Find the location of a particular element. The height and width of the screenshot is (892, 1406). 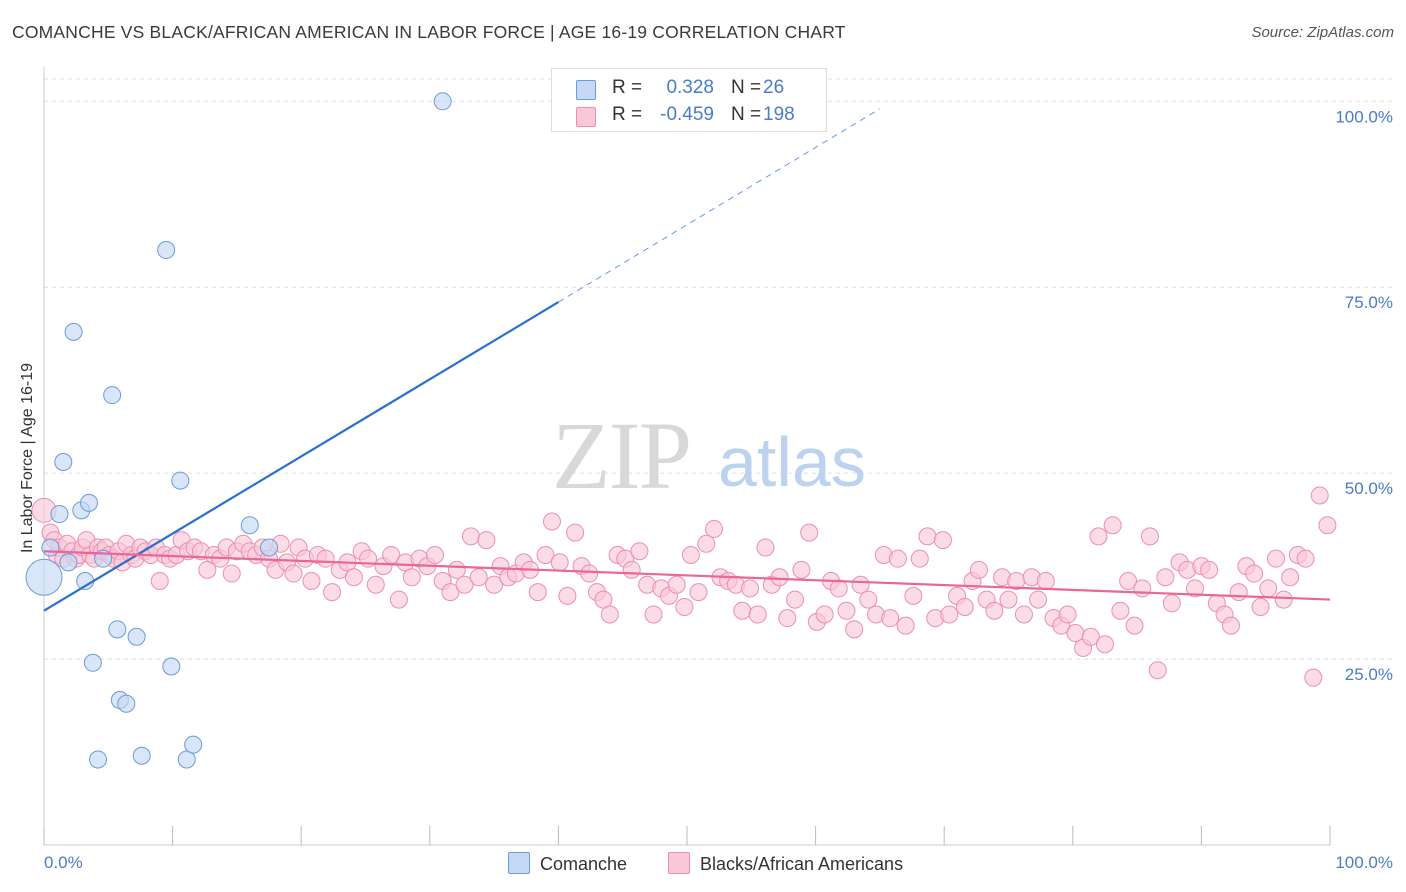

legend-r-value: -0.459 is located at coordinates (687, 114).